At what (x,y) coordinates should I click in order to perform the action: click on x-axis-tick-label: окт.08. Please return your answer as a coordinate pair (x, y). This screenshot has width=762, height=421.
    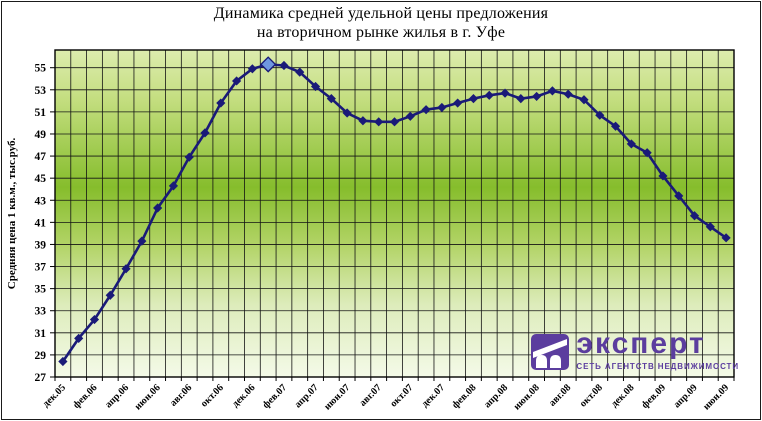
    Looking at the image, I should click on (591, 395).